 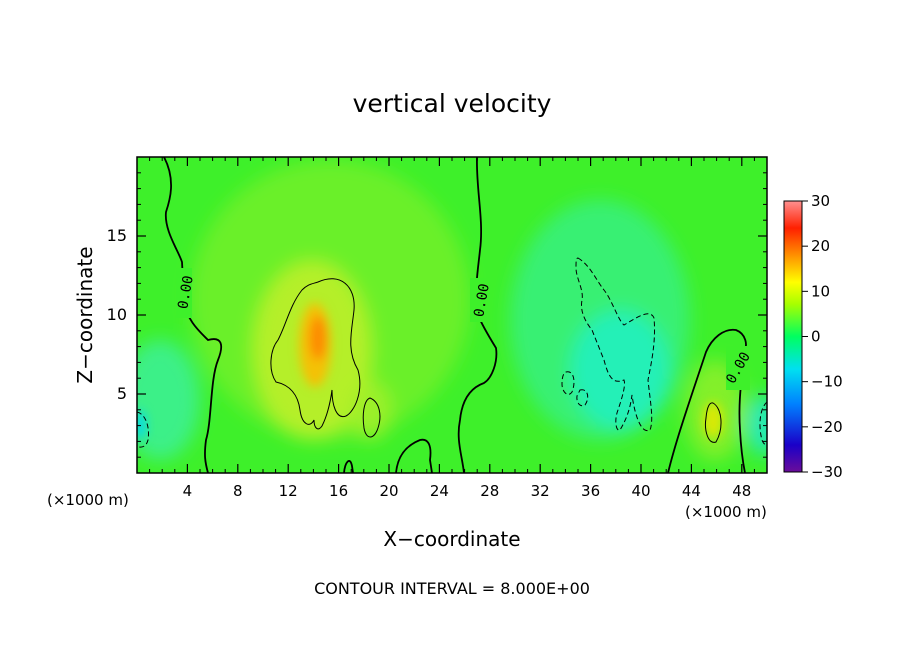 What do you see at coordinates (827, 472) in the screenshot?
I see `colorbar-tick-label: −30` at bounding box center [827, 472].